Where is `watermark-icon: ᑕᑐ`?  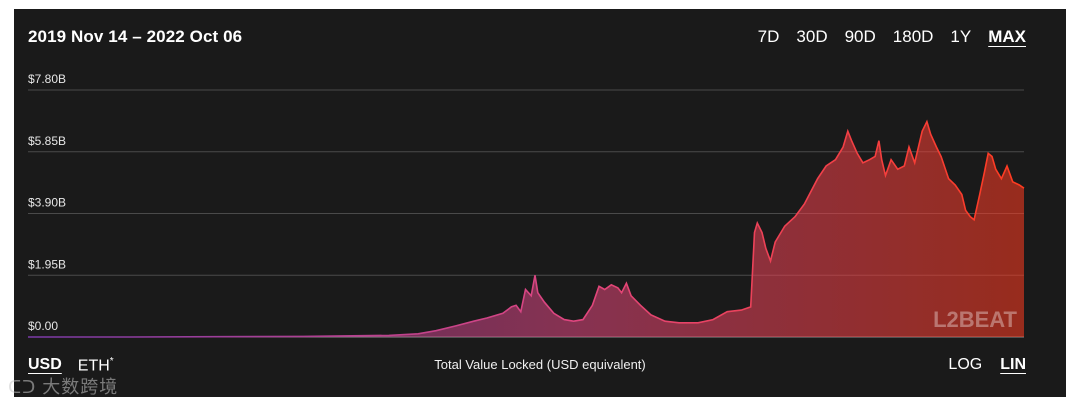 watermark-icon: ᑕᑐ is located at coordinates (22, 387).